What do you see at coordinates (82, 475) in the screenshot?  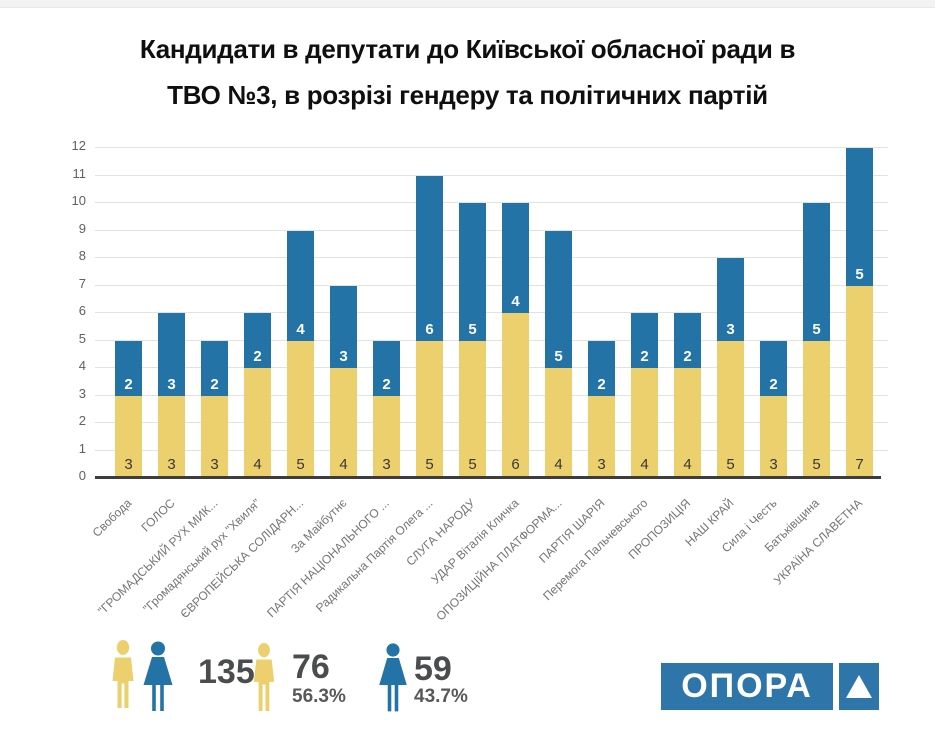 I see `y-tick-label: 0` at bounding box center [82, 475].